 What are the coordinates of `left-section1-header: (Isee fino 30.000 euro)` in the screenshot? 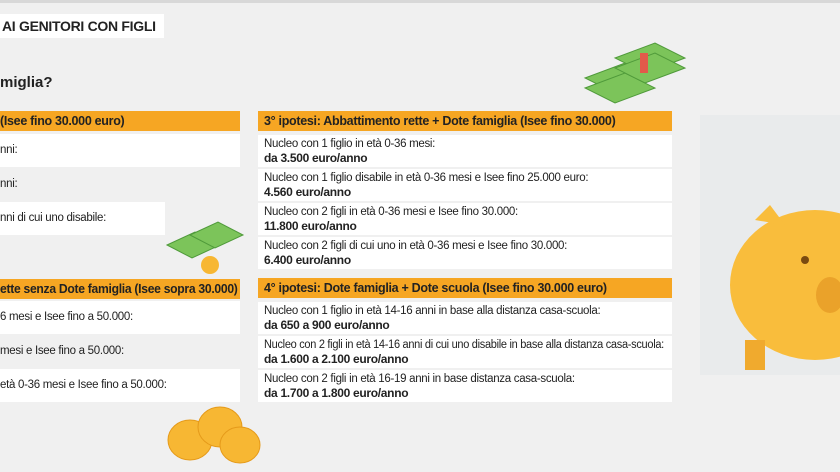 It's located at (120, 121).